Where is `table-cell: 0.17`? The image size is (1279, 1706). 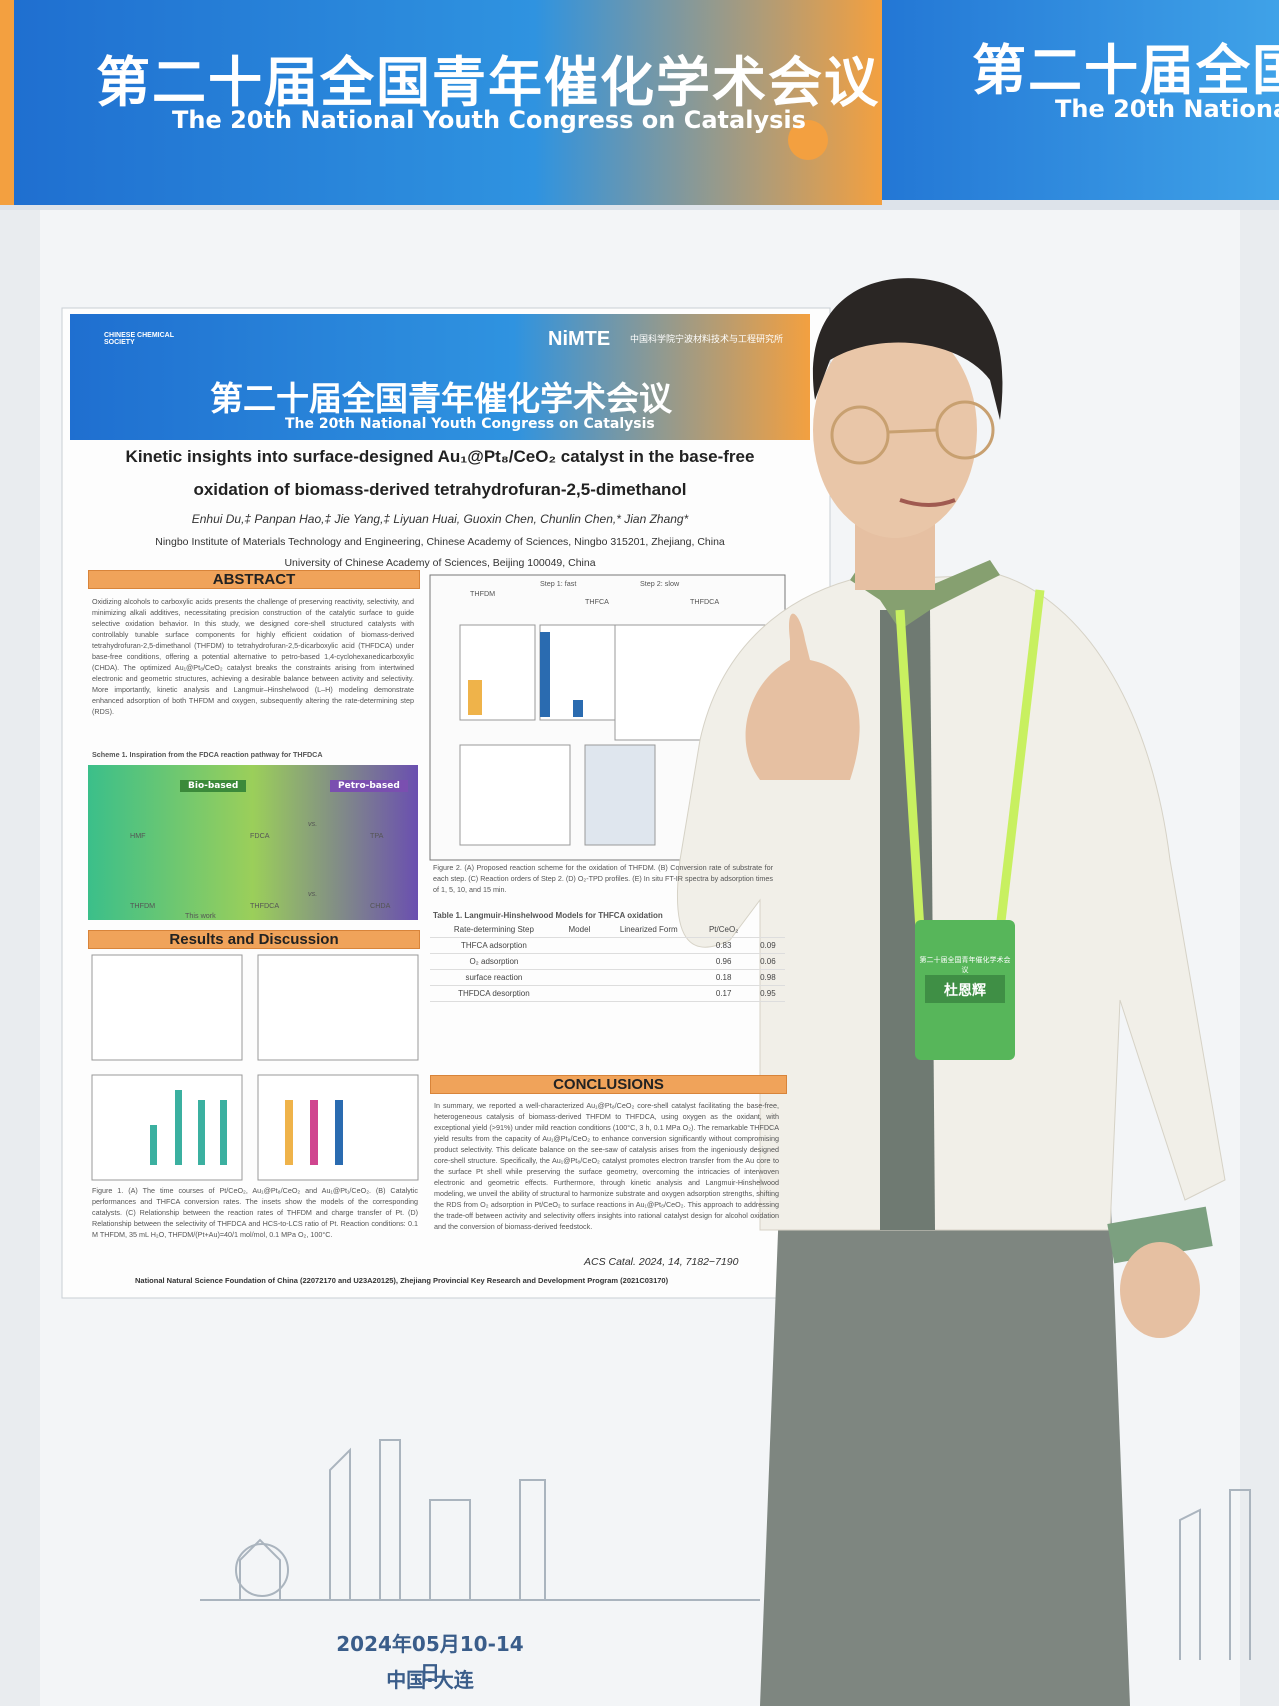 table-cell: 0.17 is located at coordinates (723, 993).